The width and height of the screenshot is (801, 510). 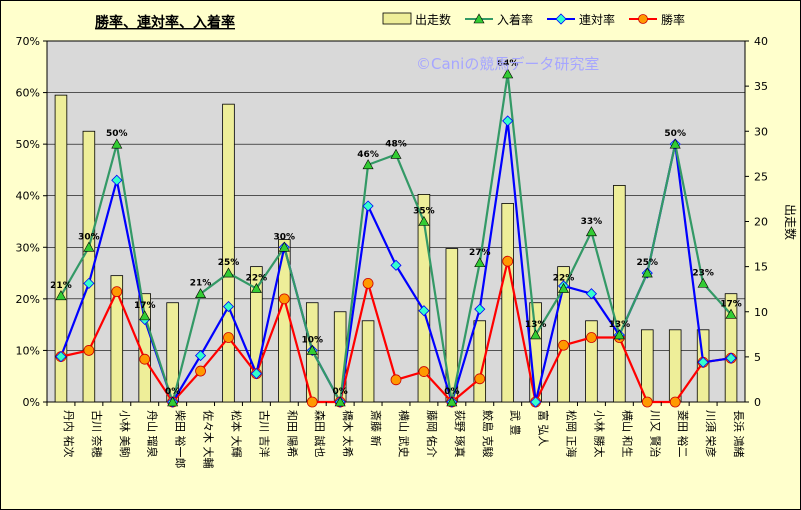 I want to click on x-tick-label: 森田 誠也, so click(x=320, y=434).